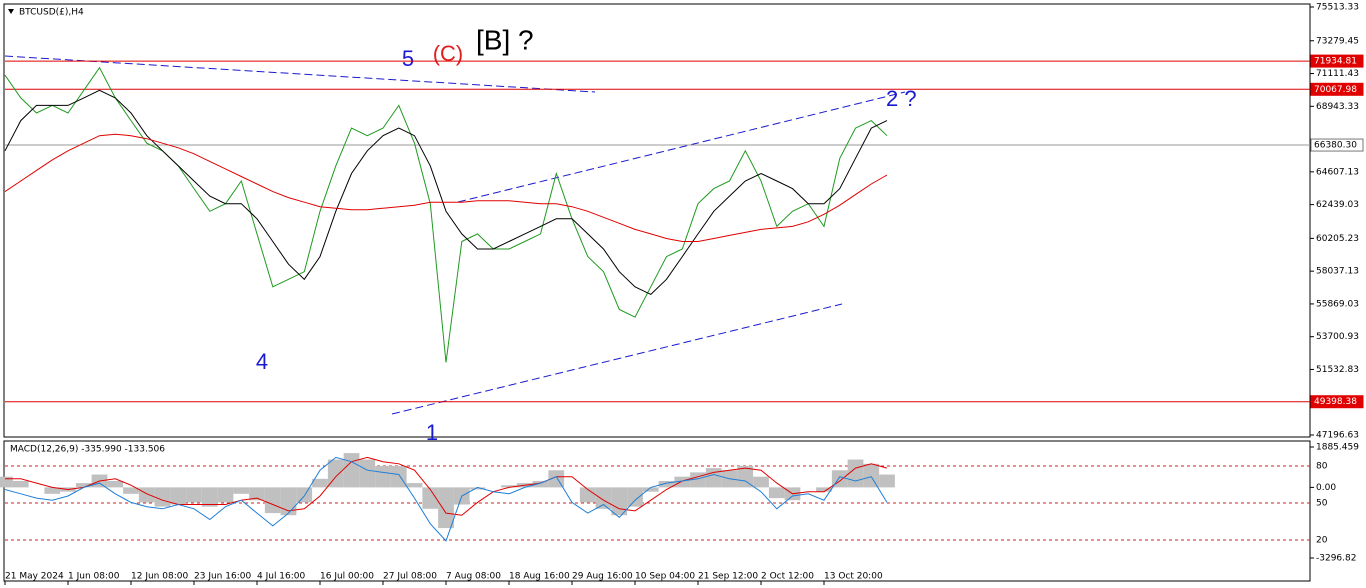 The height and width of the screenshot is (588, 1366). Describe the element at coordinates (1337, 239) in the screenshot. I see `y-tick-label: 60205.23` at that location.